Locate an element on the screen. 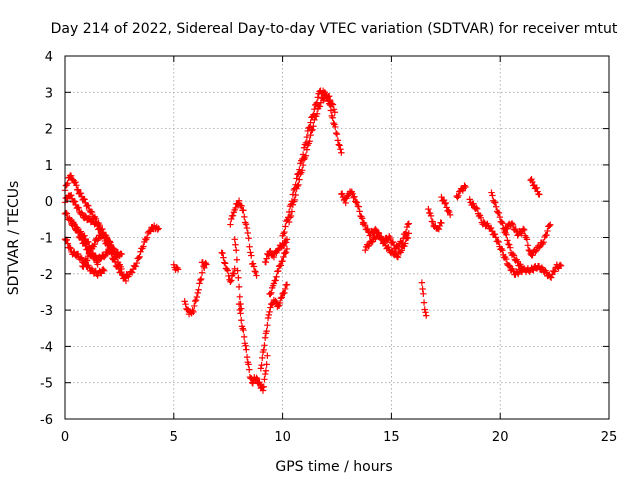 This screenshot has height=480, width=640. y-axis-label: SDTVAR / TECUs is located at coordinates (14, 238).